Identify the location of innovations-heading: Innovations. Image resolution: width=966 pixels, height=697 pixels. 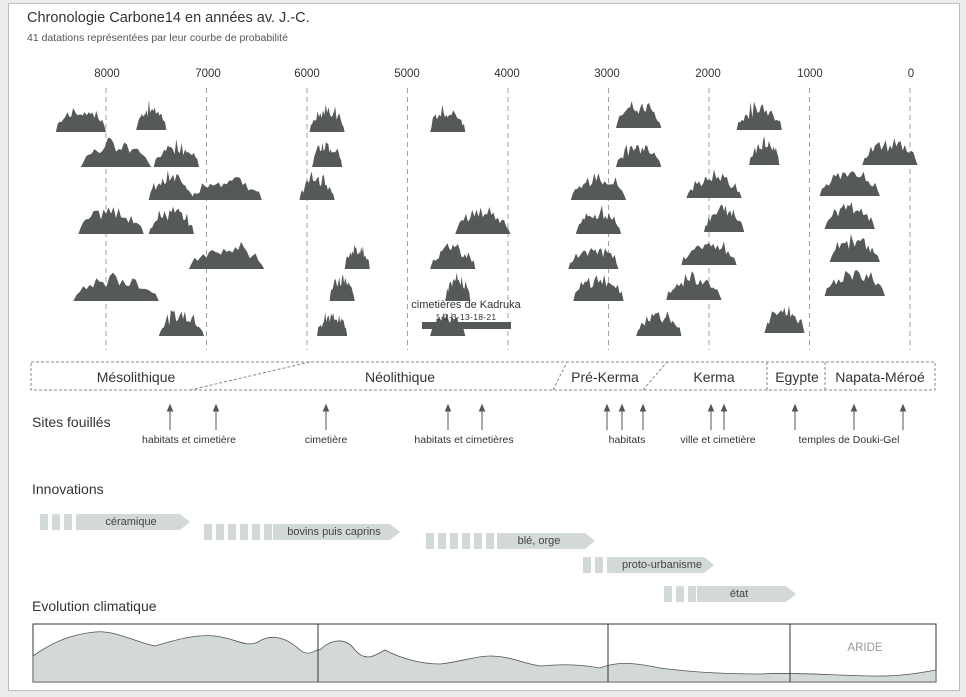
(68, 489).